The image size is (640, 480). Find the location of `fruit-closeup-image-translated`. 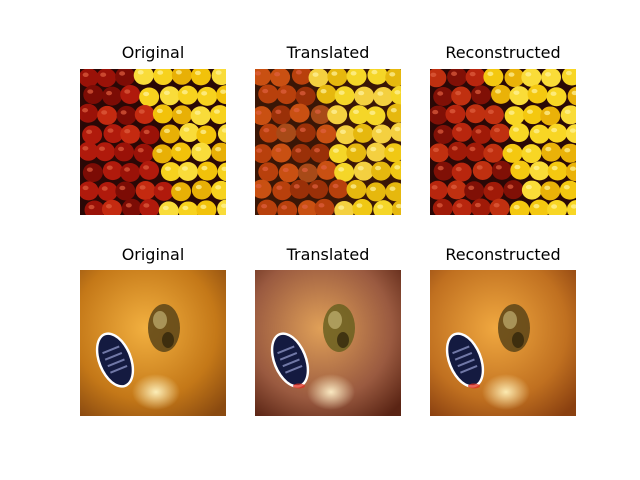

fruit-closeup-image-translated is located at coordinates (328, 343).